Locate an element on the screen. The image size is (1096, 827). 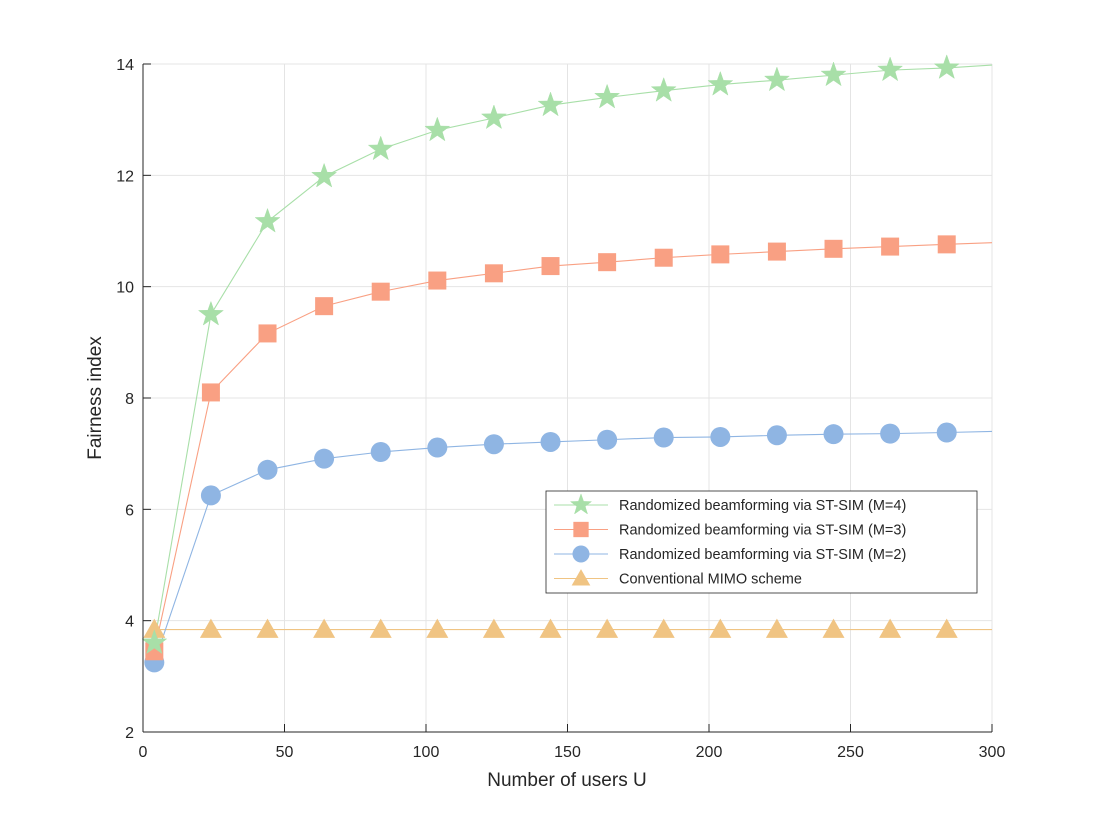
legend-label-2: Randomized beamforming via ST-SIM (M=3) is located at coordinates (762, 531).